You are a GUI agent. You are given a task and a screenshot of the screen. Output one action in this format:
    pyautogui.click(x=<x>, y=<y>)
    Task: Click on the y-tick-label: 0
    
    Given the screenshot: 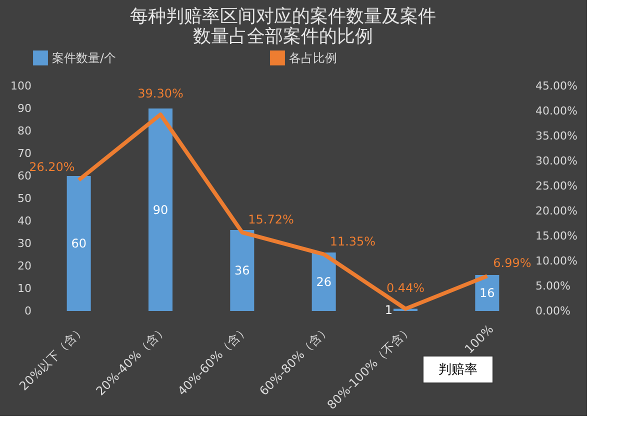 What is the action you would take?
    pyautogui.click(x=28, y=311)
    